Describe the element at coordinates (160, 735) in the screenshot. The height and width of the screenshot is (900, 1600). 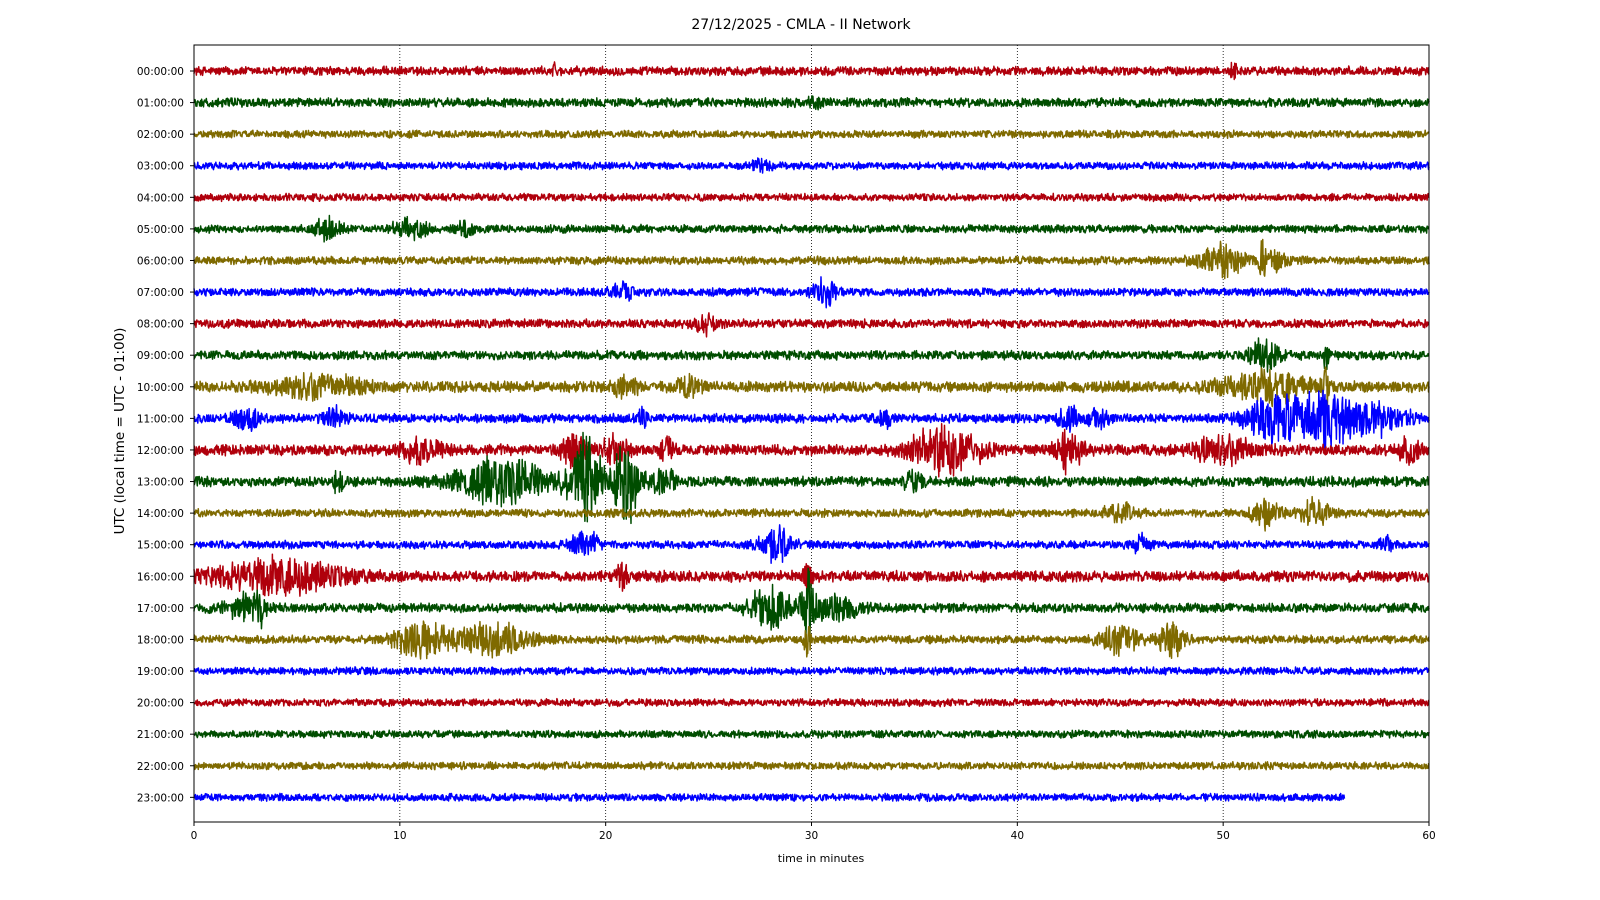
I see `y-tick-label: 21:00:00` at that location.